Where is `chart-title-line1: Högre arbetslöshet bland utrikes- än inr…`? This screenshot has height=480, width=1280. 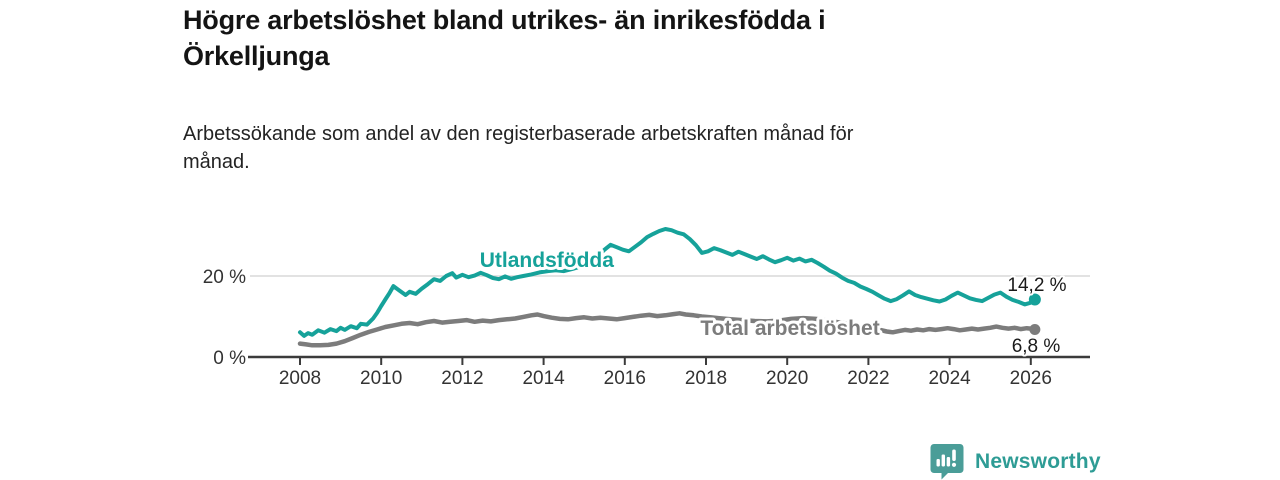
chart-title-line1: Högre arbetslöshet bland utrikes- än inr… is located at coordinates (504, 20).